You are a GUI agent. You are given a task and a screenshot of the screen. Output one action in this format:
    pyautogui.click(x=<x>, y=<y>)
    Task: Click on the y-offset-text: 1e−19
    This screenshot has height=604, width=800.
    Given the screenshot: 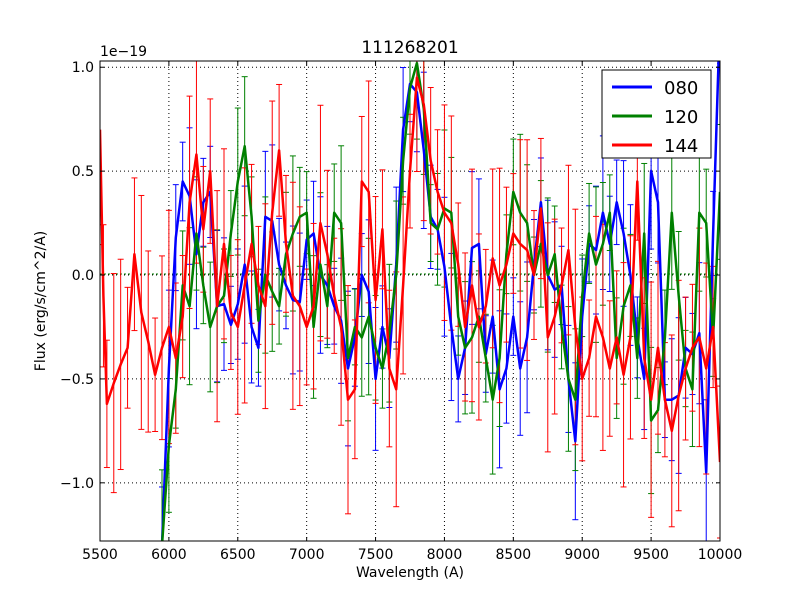 What is the action you would take?
    pyautogui.click(x=123, y=52)
    